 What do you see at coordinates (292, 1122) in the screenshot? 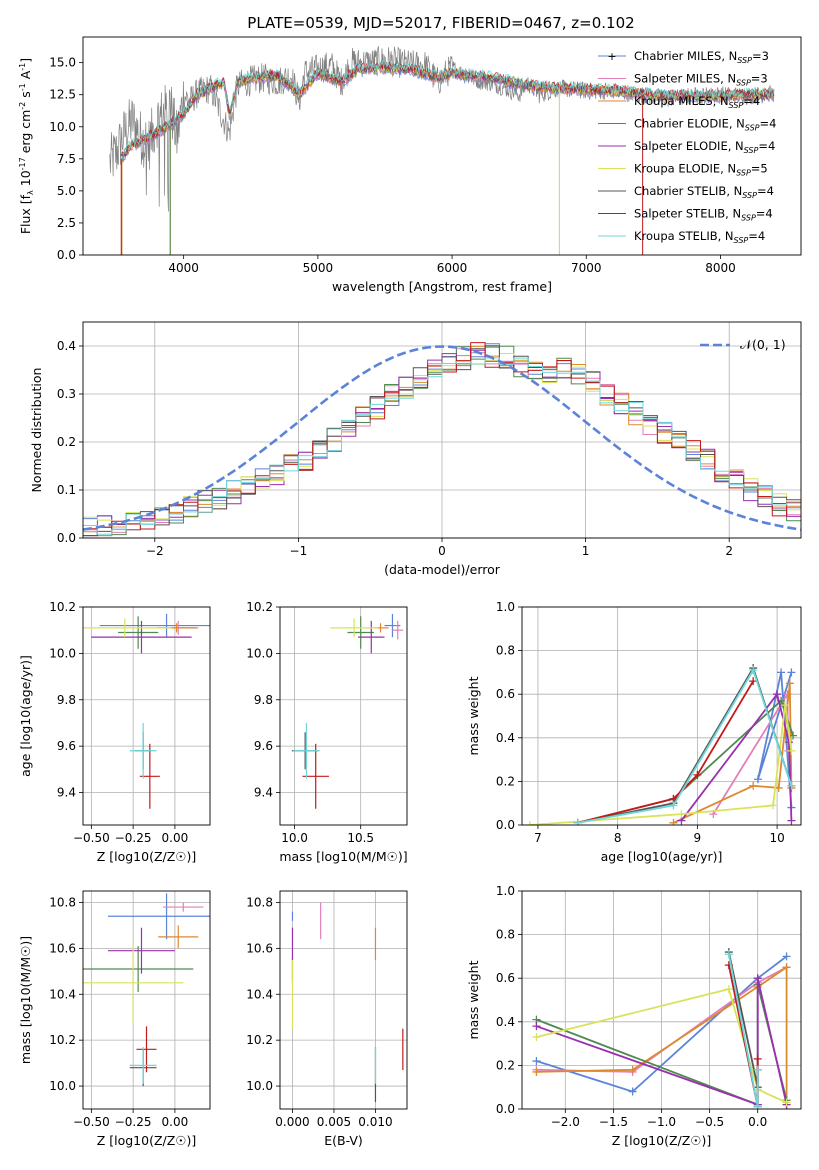
I see `x-tick-label: 0.000` at bounding box center [292, 1122].